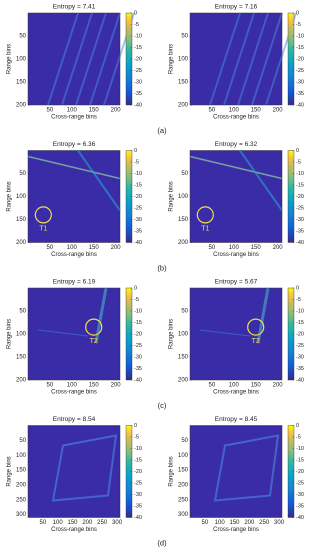 The height and width of the screenshot is (550, 324). Describe the element at coordinates (21, 500) in the screenshot. I see `y-tick-label: 250` at that location.